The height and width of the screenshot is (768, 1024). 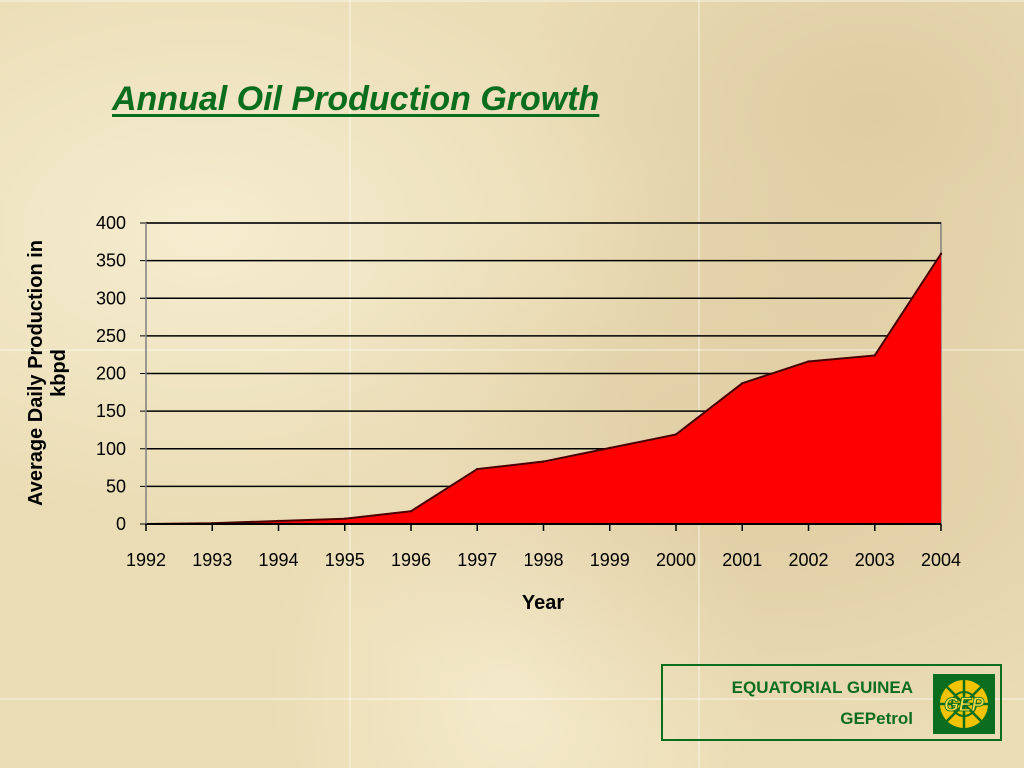 What do you see at coordinates (111, 449) in the screenshot?
I see `y-tick-label: 100` at bounding box center [111, 449].